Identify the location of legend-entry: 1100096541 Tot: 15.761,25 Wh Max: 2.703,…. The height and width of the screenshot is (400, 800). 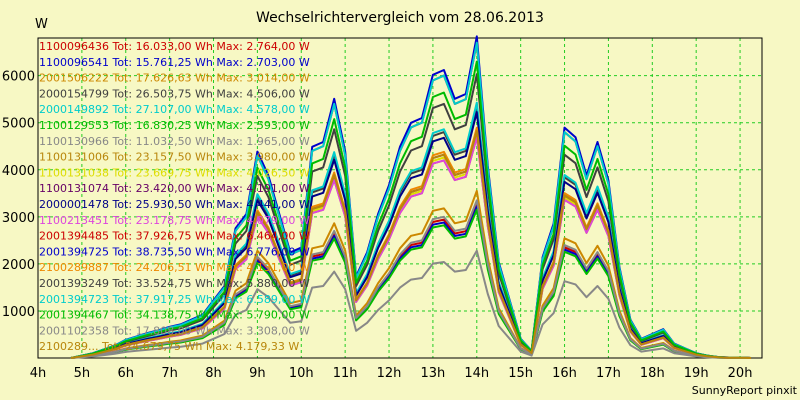
(174, 62).